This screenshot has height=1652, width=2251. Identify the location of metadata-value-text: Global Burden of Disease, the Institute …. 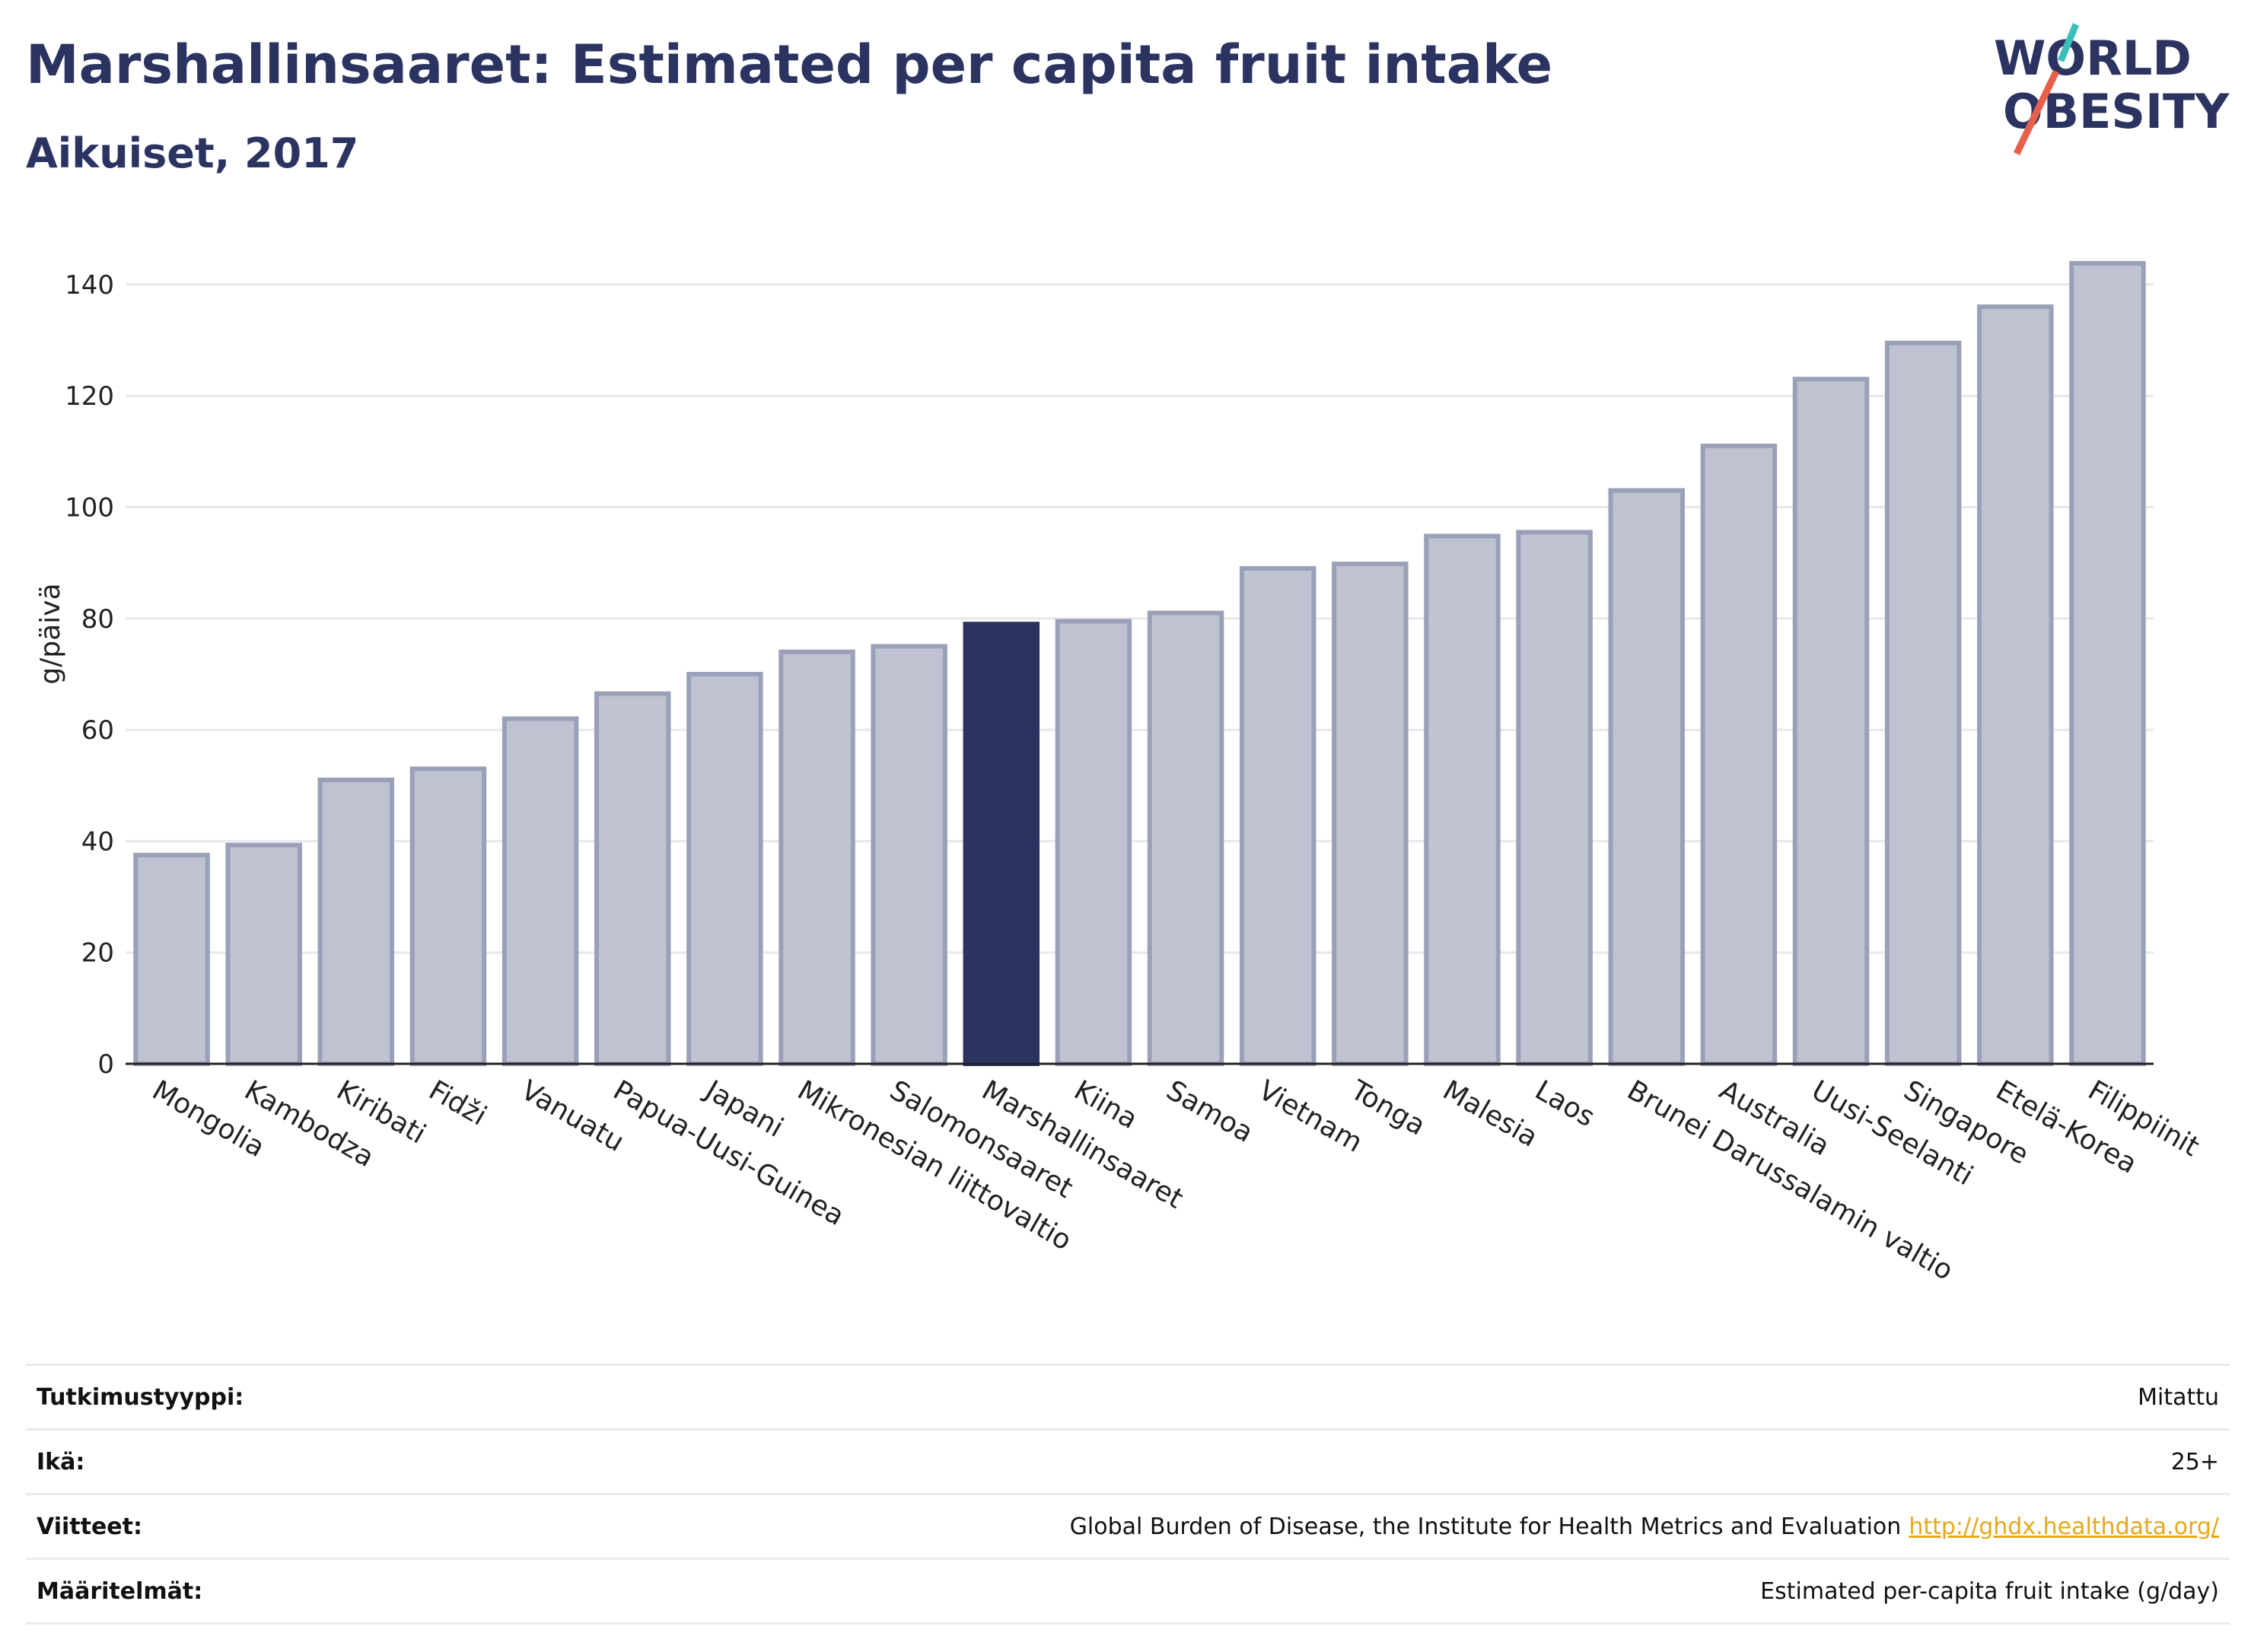
(1485, 1526).